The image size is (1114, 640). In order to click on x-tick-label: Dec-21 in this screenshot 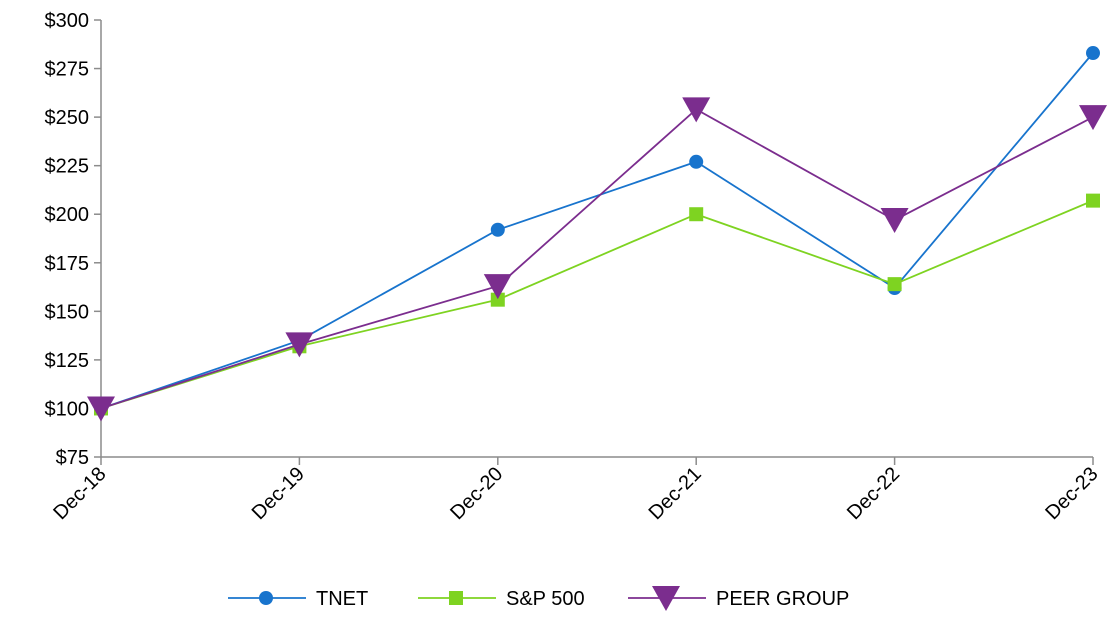, I will do `click(675, 493)`.